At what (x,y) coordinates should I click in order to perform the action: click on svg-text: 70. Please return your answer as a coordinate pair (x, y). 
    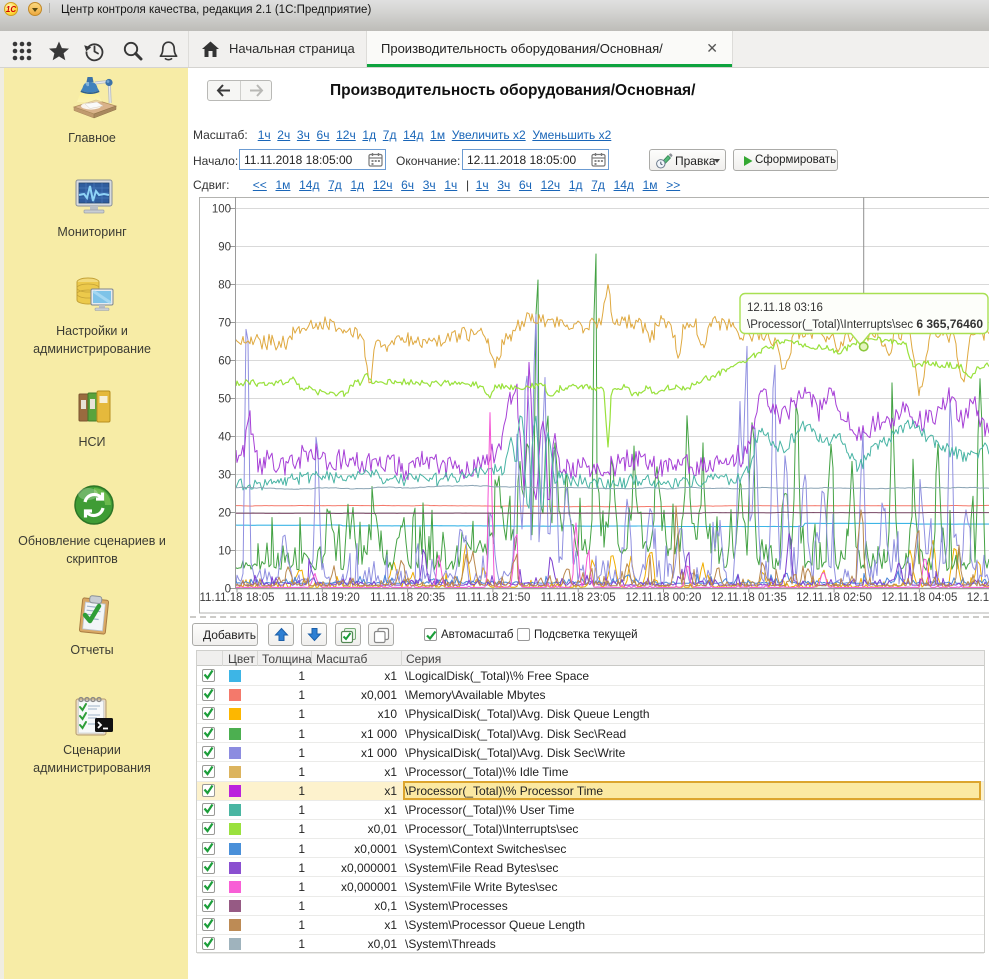
    Looking at the image, I should click on (224, 324).